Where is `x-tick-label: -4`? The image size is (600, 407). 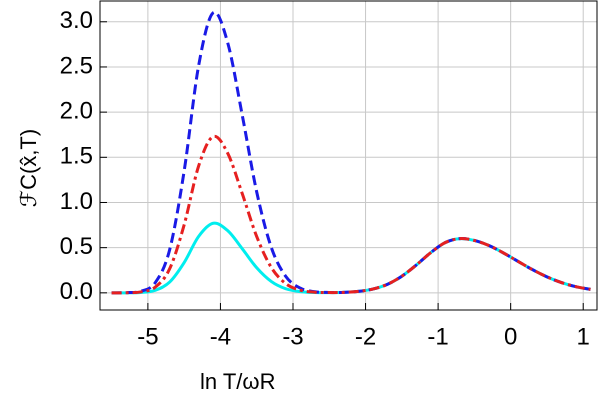
x-tick-label: -4 is located at coordinates (220, 336).